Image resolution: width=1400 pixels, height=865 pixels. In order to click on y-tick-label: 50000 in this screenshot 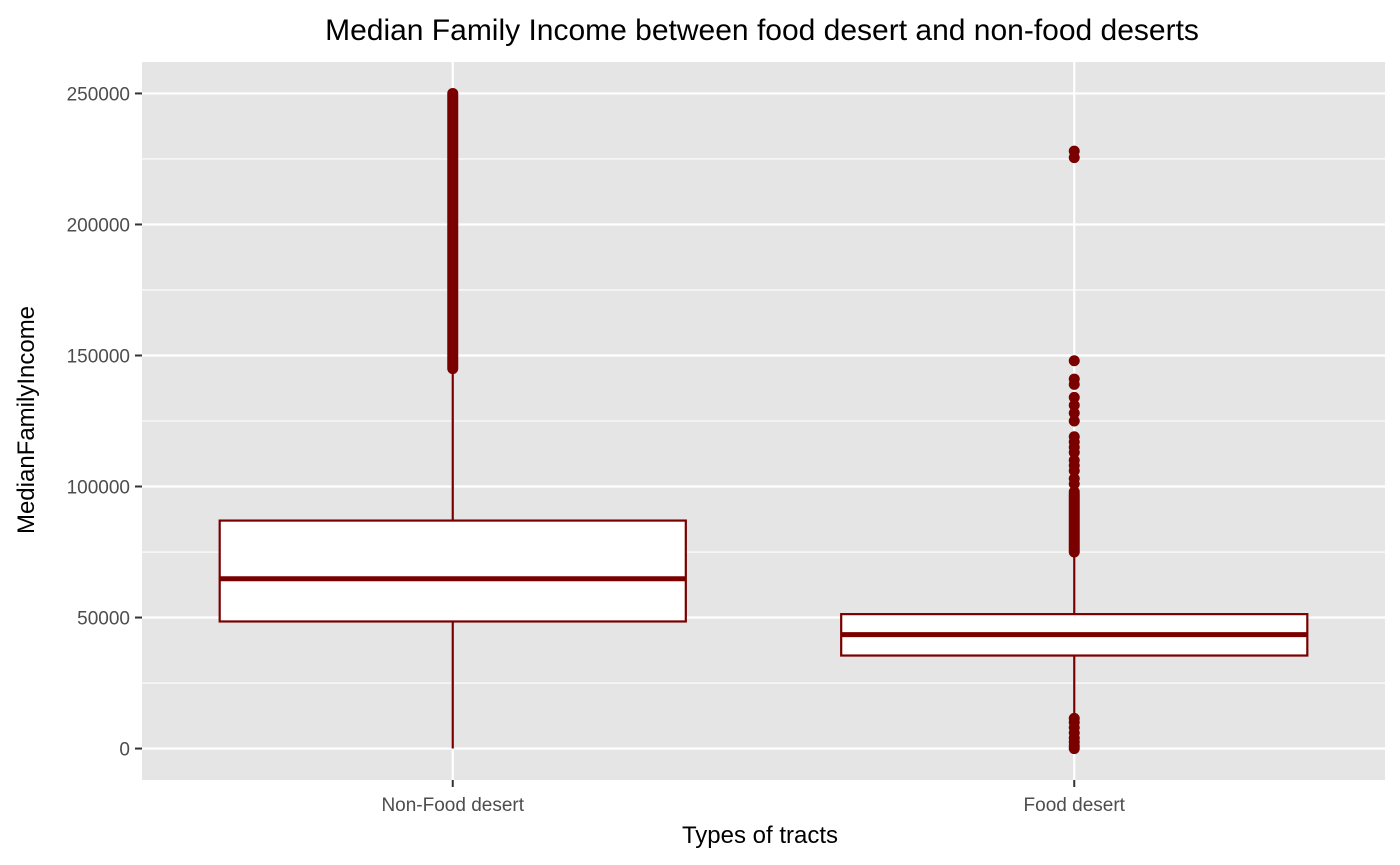, I will do `click(103, 619)`.